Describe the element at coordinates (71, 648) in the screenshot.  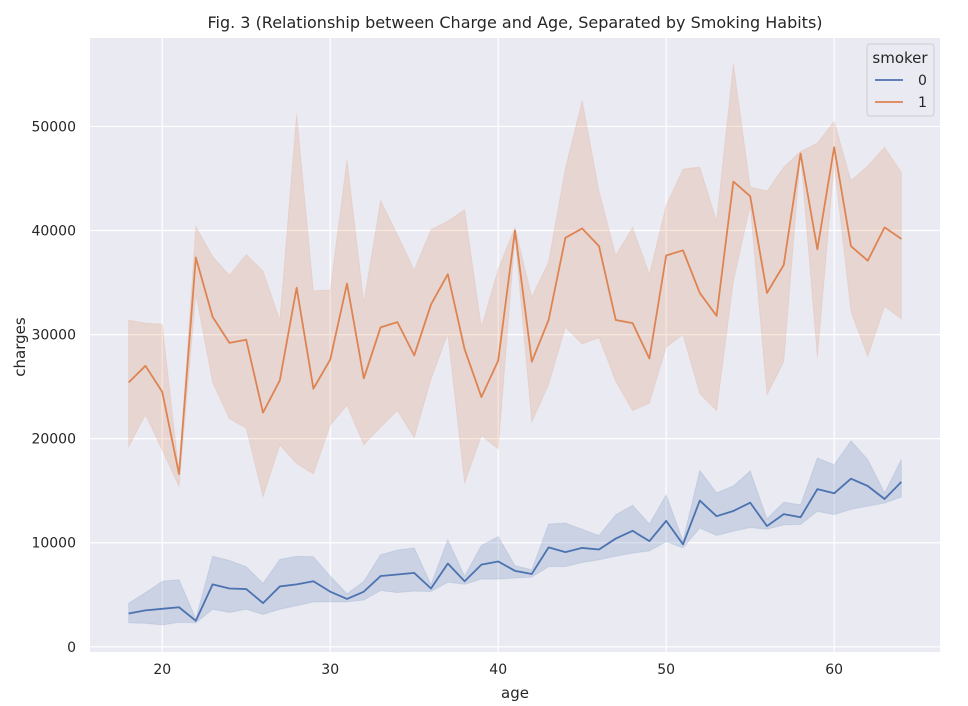
I see `y-tick-label: 0` at that location.